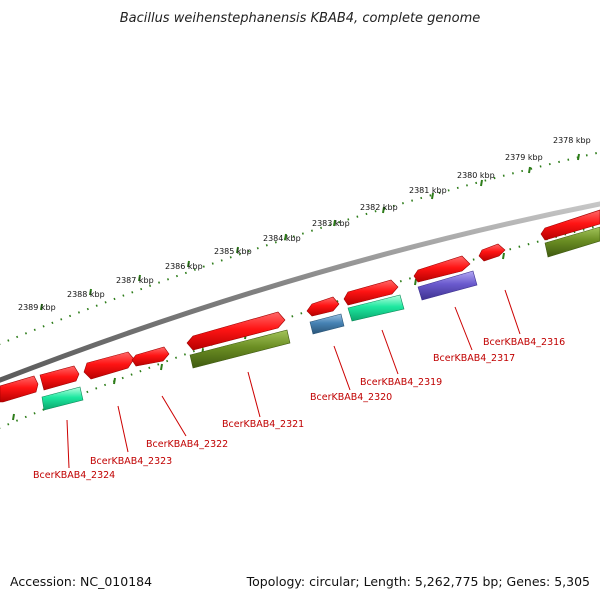 The width and height of the screenshot is (600, 600). Describe the element at coordinates (233, 251) in the screenshot. I see `kbp-label: 2385 kbp` at that location.